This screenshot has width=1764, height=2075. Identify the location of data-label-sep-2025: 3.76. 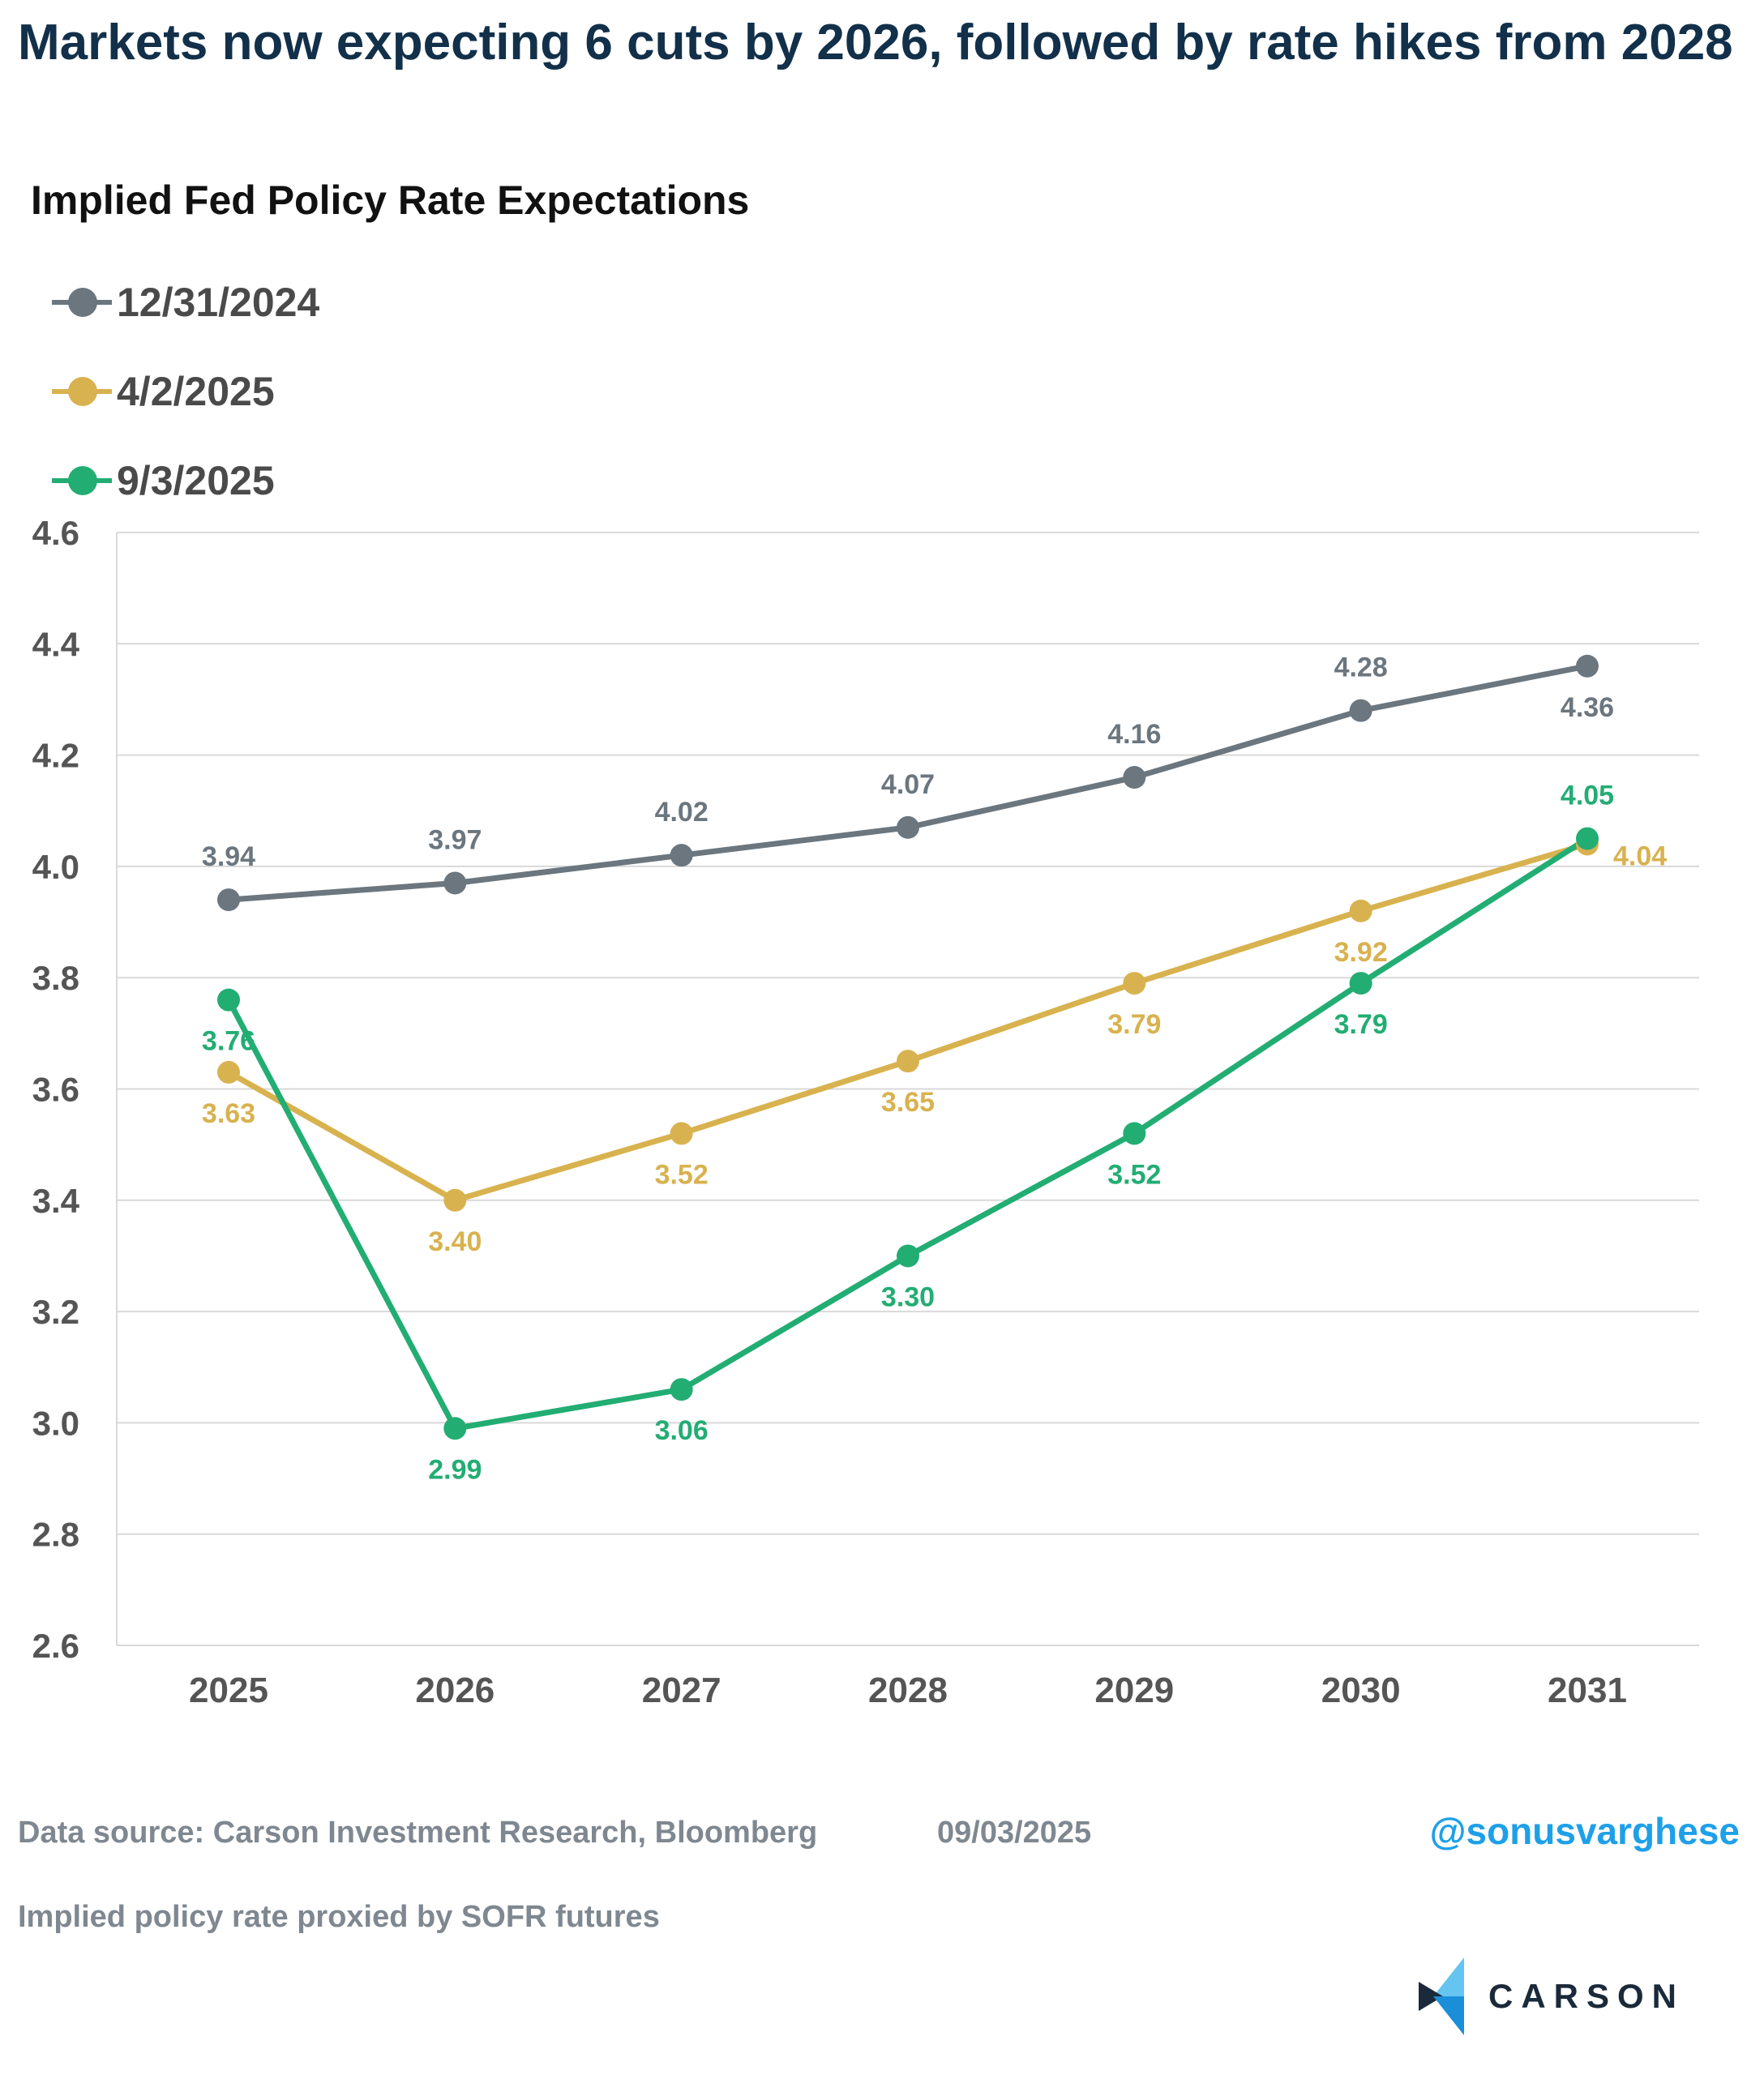
(228, 1042).